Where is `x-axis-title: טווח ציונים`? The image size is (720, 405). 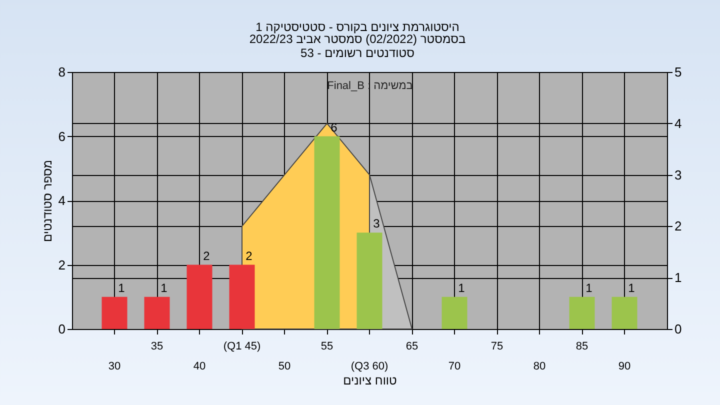
x-axis-title: טווח ציונים is located at coordinates (370, 381).